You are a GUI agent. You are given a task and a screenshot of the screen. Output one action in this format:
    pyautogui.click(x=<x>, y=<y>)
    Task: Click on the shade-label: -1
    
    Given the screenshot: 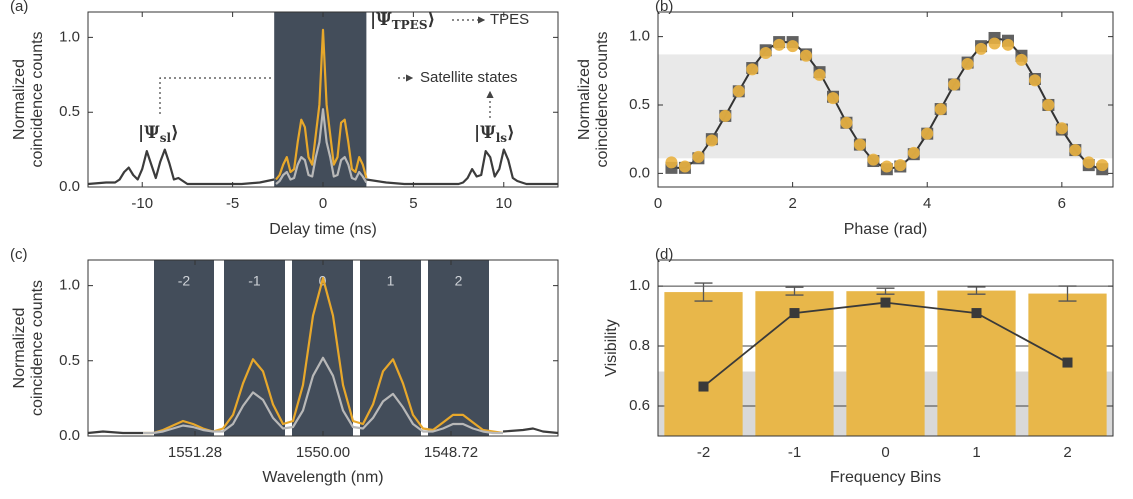 What is the action you would take?
    pyautogui.click(x=254, y=281)
    